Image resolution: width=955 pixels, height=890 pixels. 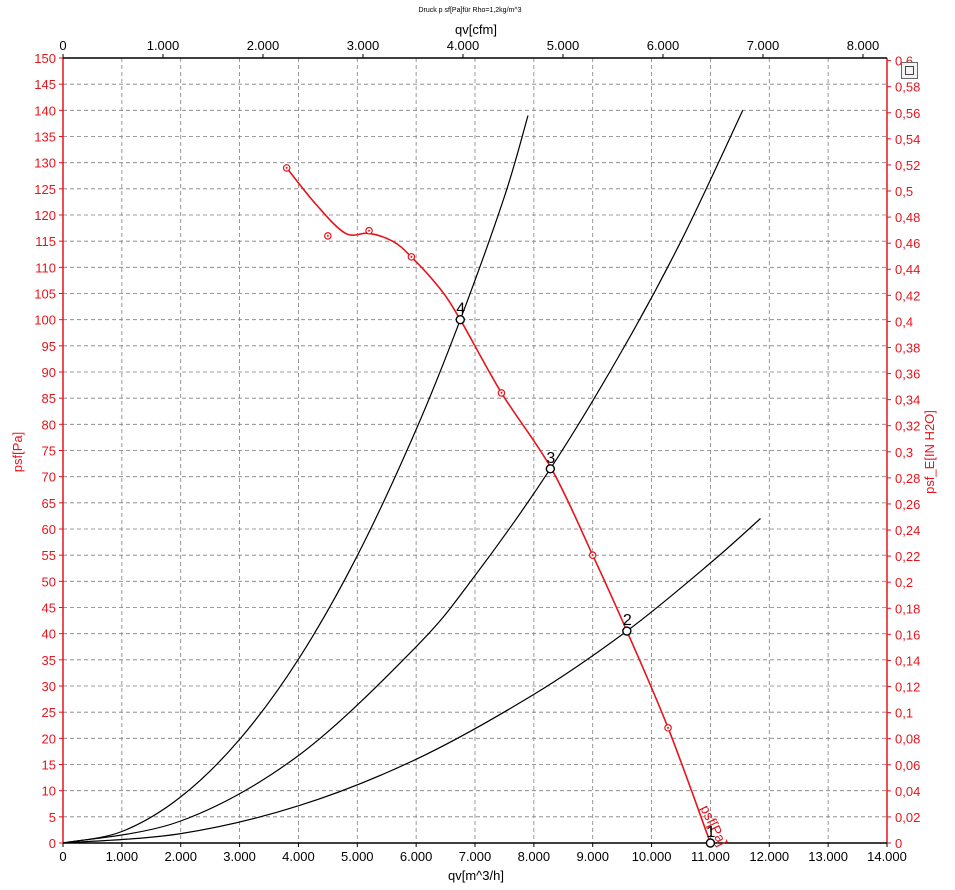 What do you see at coordinates (627, 620) in the screenshot?
I see `operating-point-label-2: 2` at bounding box center [627, 620].